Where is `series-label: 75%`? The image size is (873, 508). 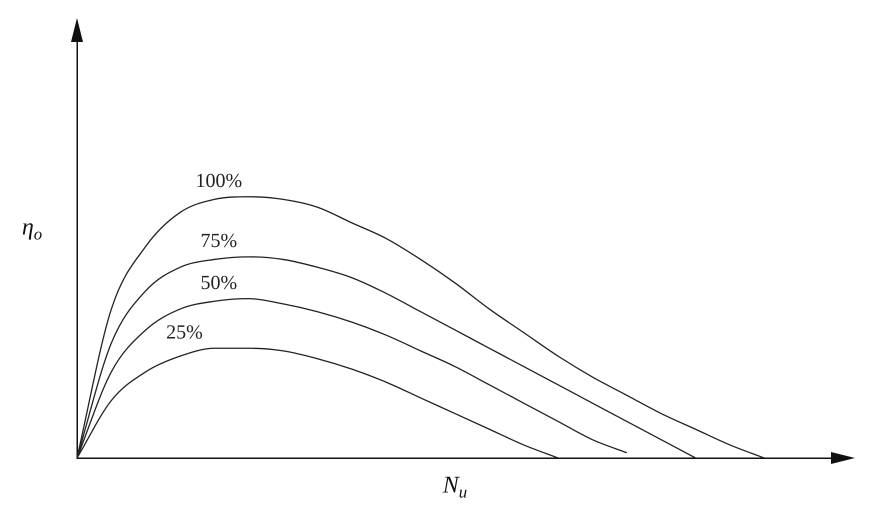
series-label: 75% is located at coordinates (219, 241).